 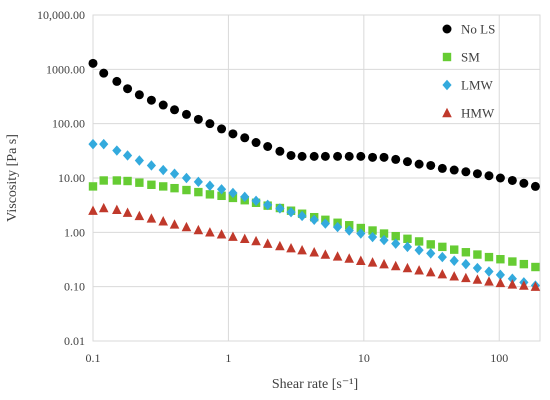 I want to click on legend: No LS SM LMW HMW, so click(x=468, y=71).